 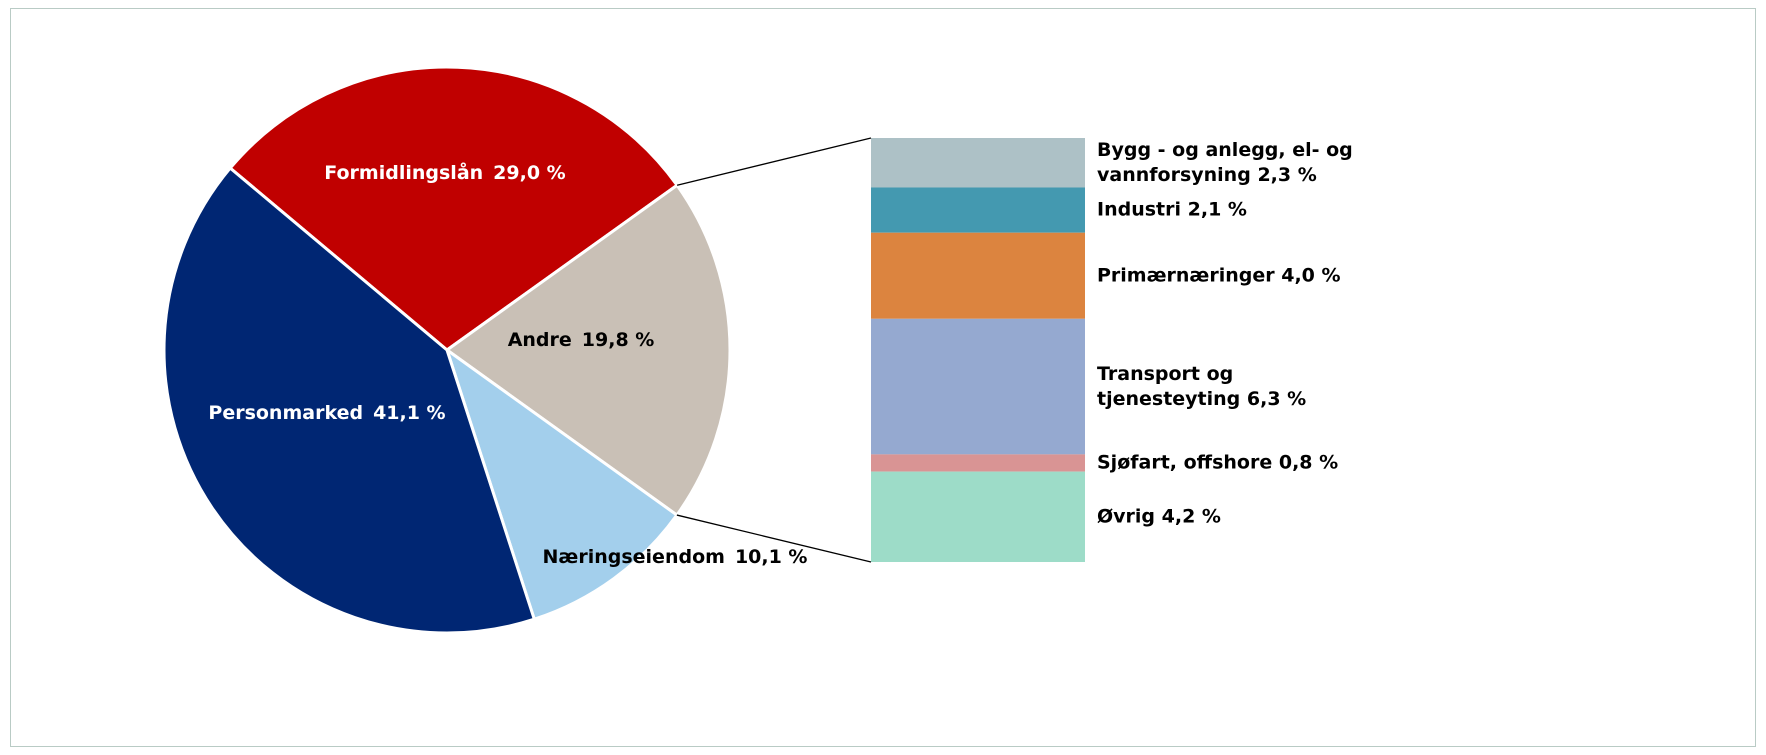 I want to click on bar-value: 2,1 %, so click(x=1217, y=209).